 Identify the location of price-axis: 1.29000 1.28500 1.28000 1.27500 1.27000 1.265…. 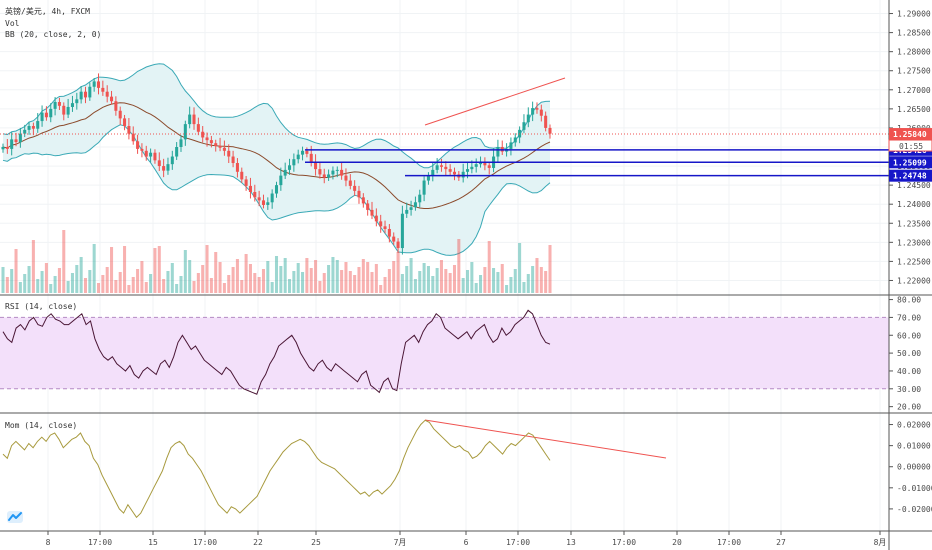
(910, 148).